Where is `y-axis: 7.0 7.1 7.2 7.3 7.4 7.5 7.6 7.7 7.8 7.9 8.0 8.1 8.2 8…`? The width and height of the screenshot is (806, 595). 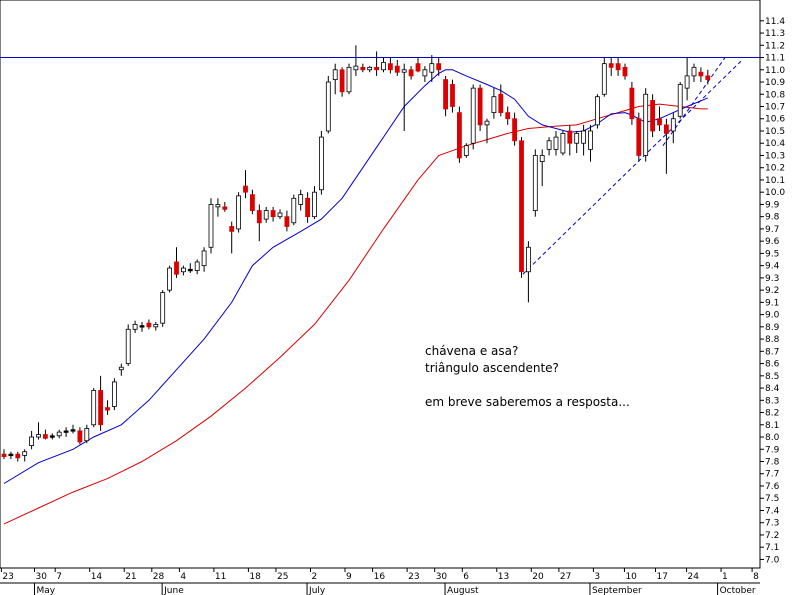 y-axis: 7.0 7.1 7.2 7.3 7.4 7.5 7.6 7.7 7.8 7.9 8.0 8.1 8.2 8… is located at coordinates (772, 291).